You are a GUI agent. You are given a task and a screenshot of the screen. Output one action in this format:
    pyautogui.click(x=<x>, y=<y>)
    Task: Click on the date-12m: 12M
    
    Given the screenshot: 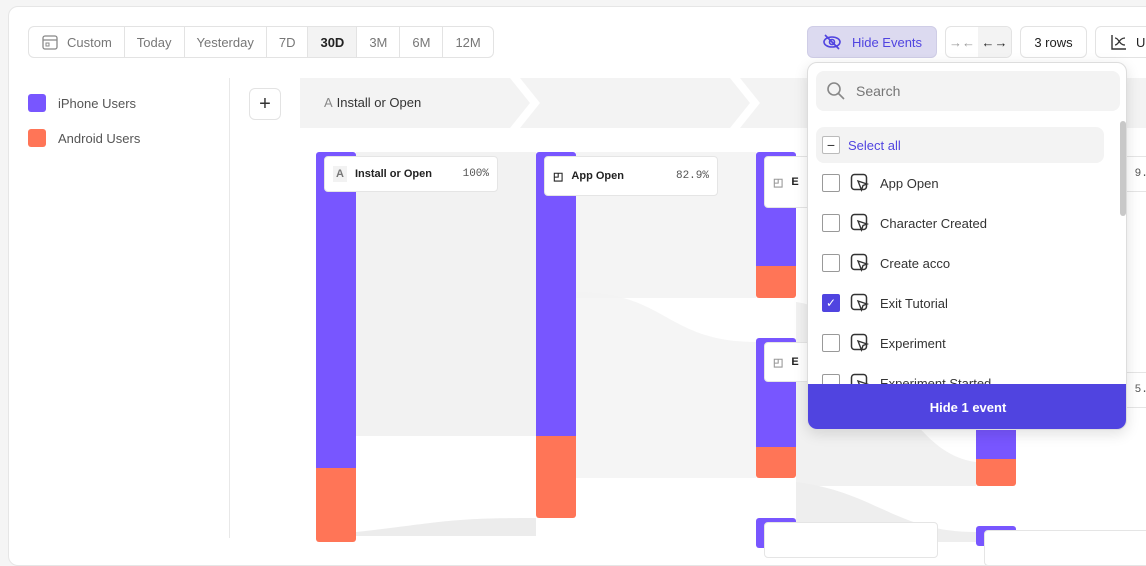 What is the action you would take?
    pyautogui.click(x=468, y=42)
    